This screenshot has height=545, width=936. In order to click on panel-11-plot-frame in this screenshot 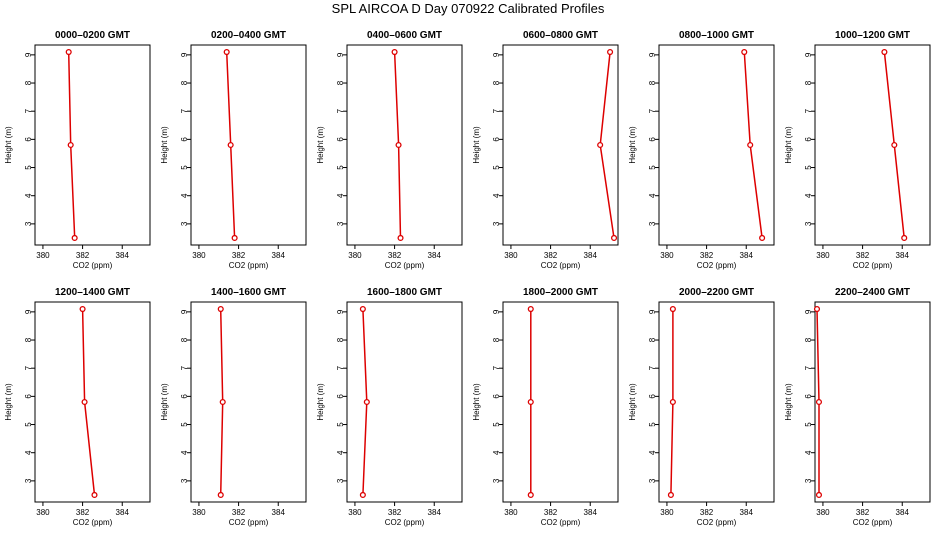, I will do `click(716, 402)`.